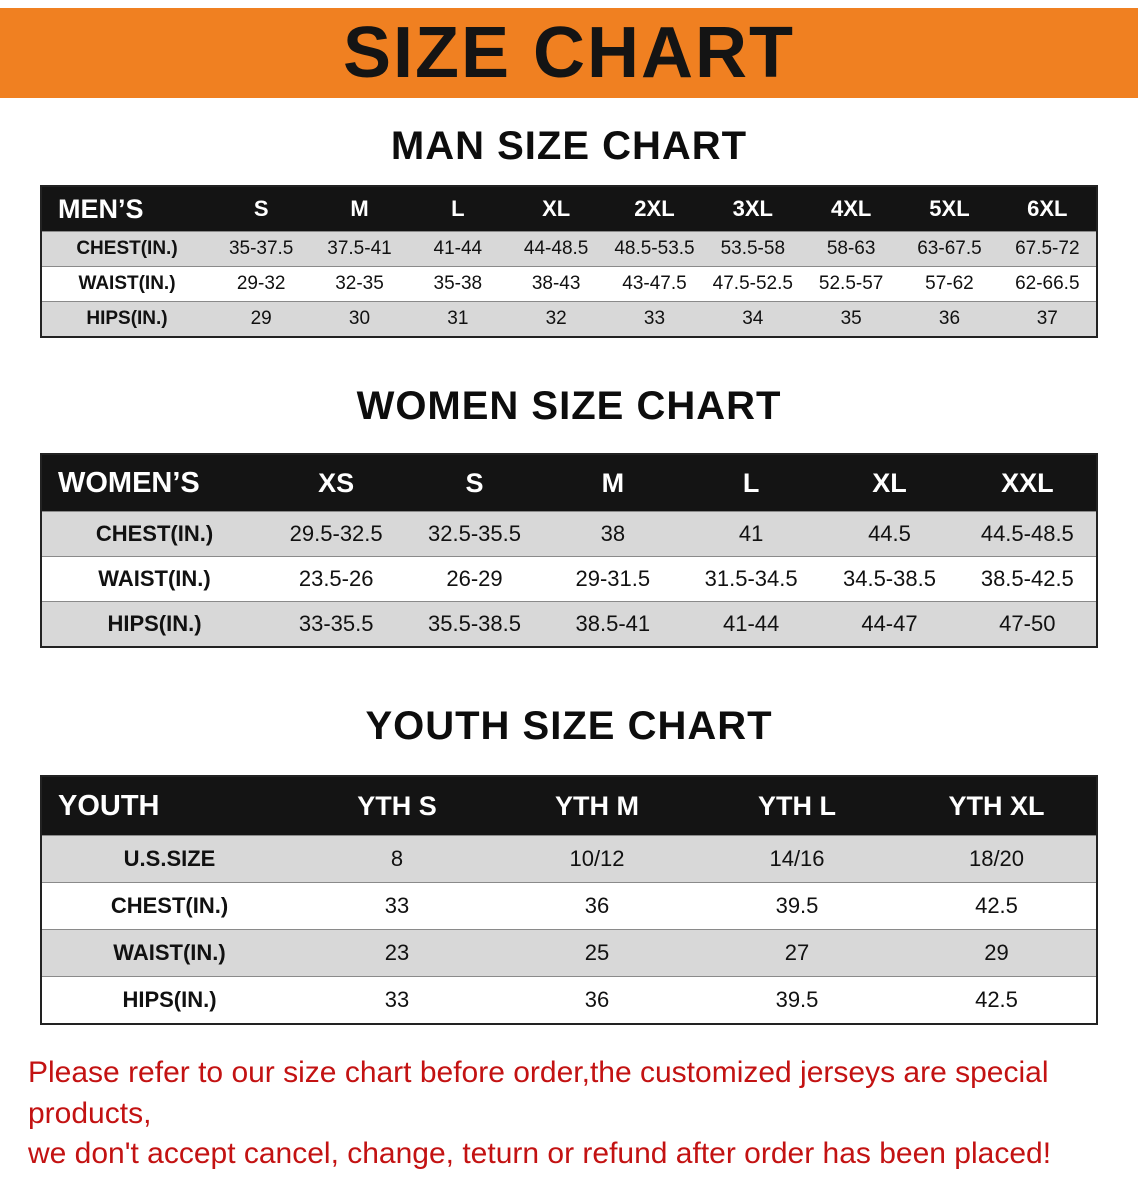 This screenshot has height=1189, width=1138. I want to click on size-value-cell: 32-35, so click(359, 283).